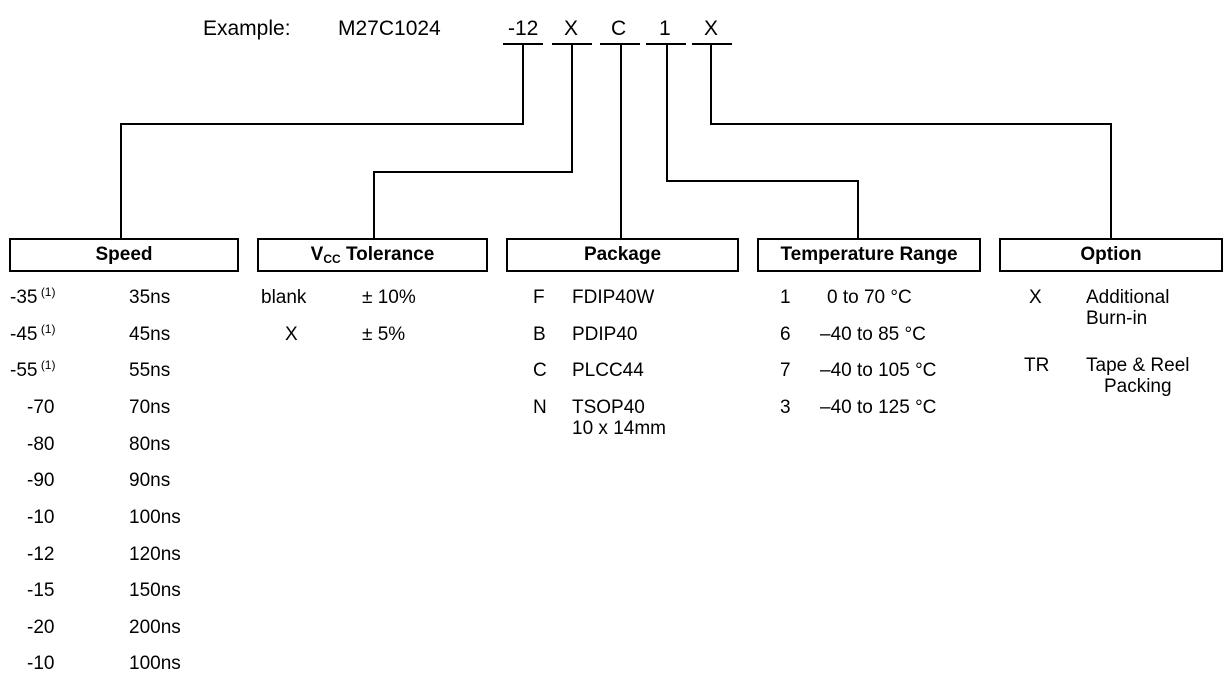  I want to click on speed-value: 150ns, so click(155, 590).